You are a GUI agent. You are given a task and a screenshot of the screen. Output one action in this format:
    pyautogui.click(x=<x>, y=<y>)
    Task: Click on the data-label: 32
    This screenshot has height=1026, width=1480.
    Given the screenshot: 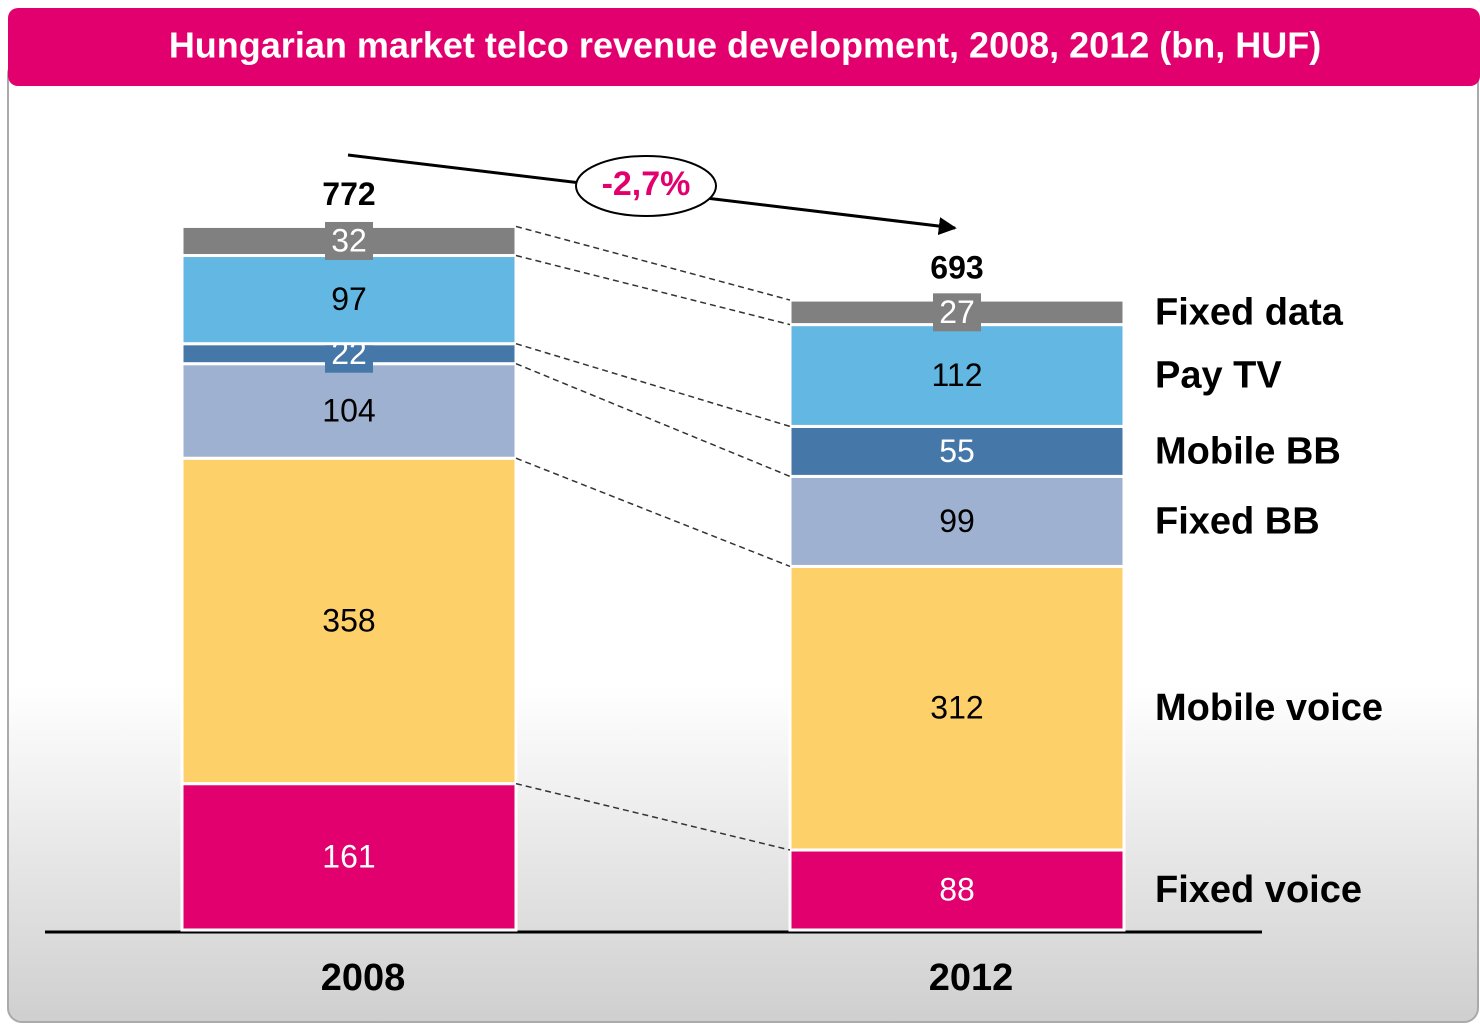 What is the action you would take?
    pyautogui.click(x=349, y=240)
    